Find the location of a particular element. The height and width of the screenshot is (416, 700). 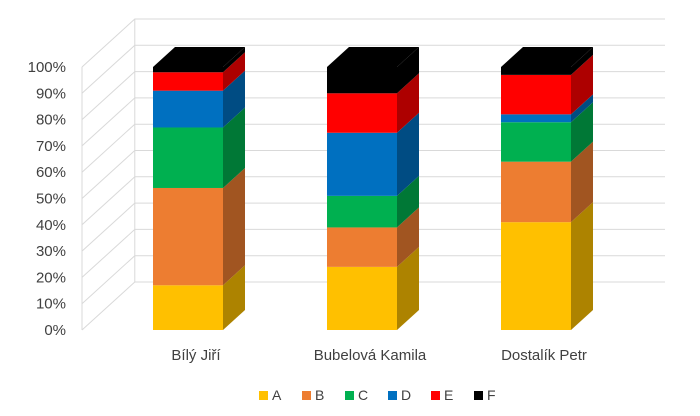

y-tick-label: 60% is located at coordinates (51, 172).